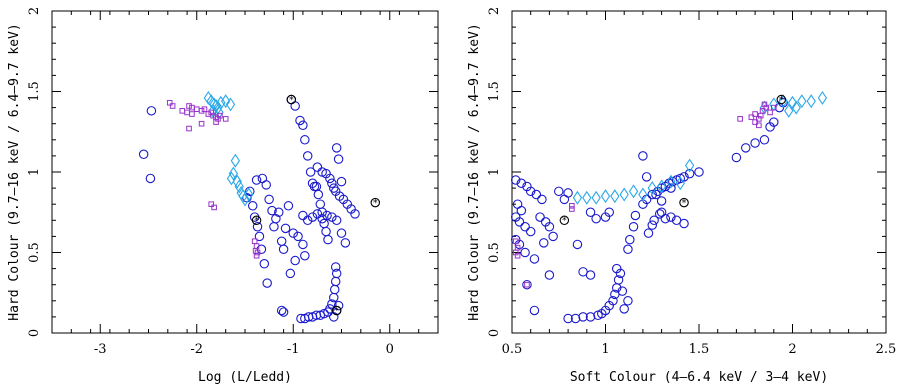 This screenshot has width=900, height=391. Describe the element at coordinates (14, 171) in the screenshot. I see `y-axis-title: Hard Colour (9.7–16 keV / 6.4–9.7 keV)` at that location.